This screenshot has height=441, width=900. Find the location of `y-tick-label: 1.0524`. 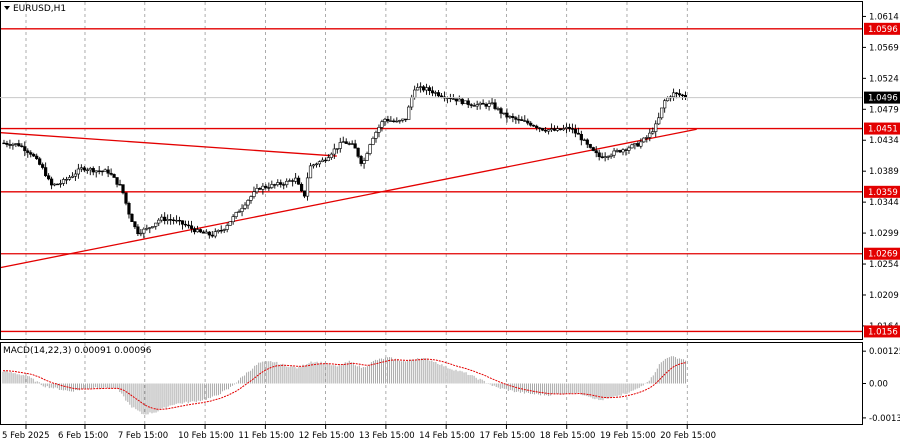

y-tick-label: 1.0524 is located at coordinates (884, 79).